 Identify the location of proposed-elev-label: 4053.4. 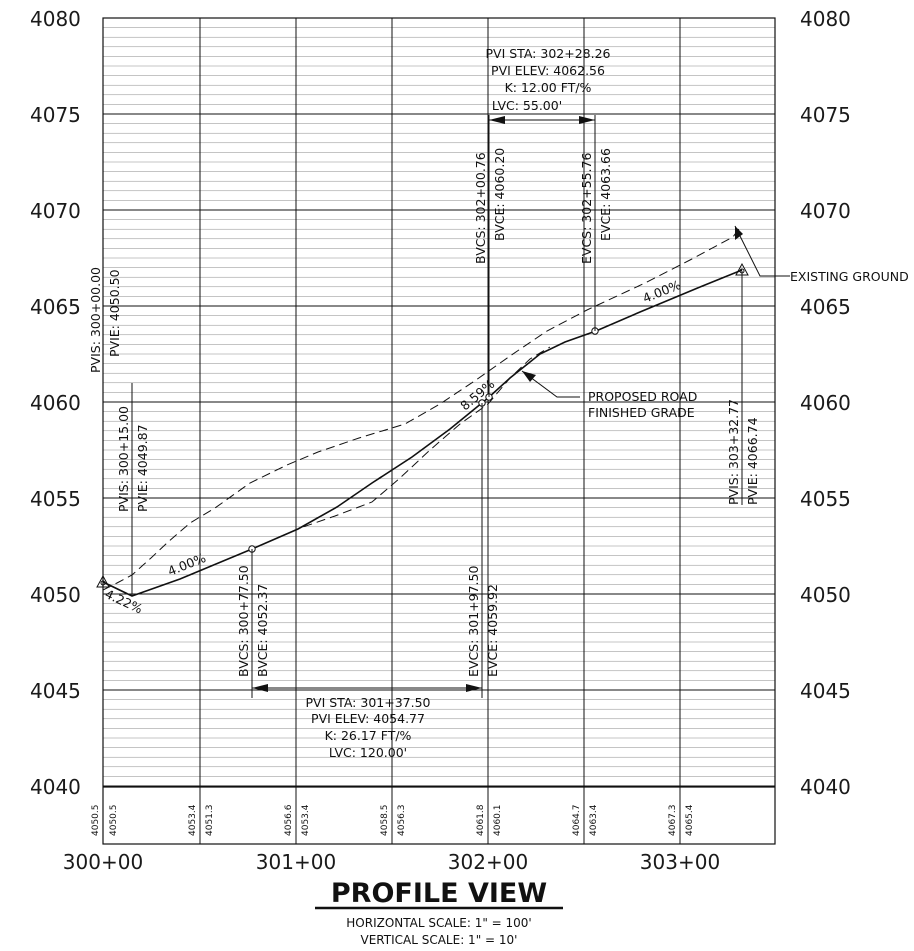
(306, 820).